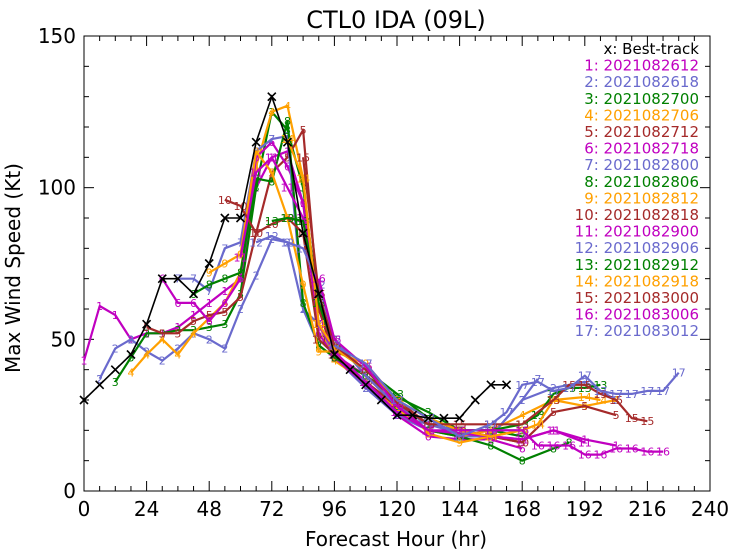  Describe the element at coordinates (57, 188) in the screenshot. I see `y-tick-label: 100` at that location.